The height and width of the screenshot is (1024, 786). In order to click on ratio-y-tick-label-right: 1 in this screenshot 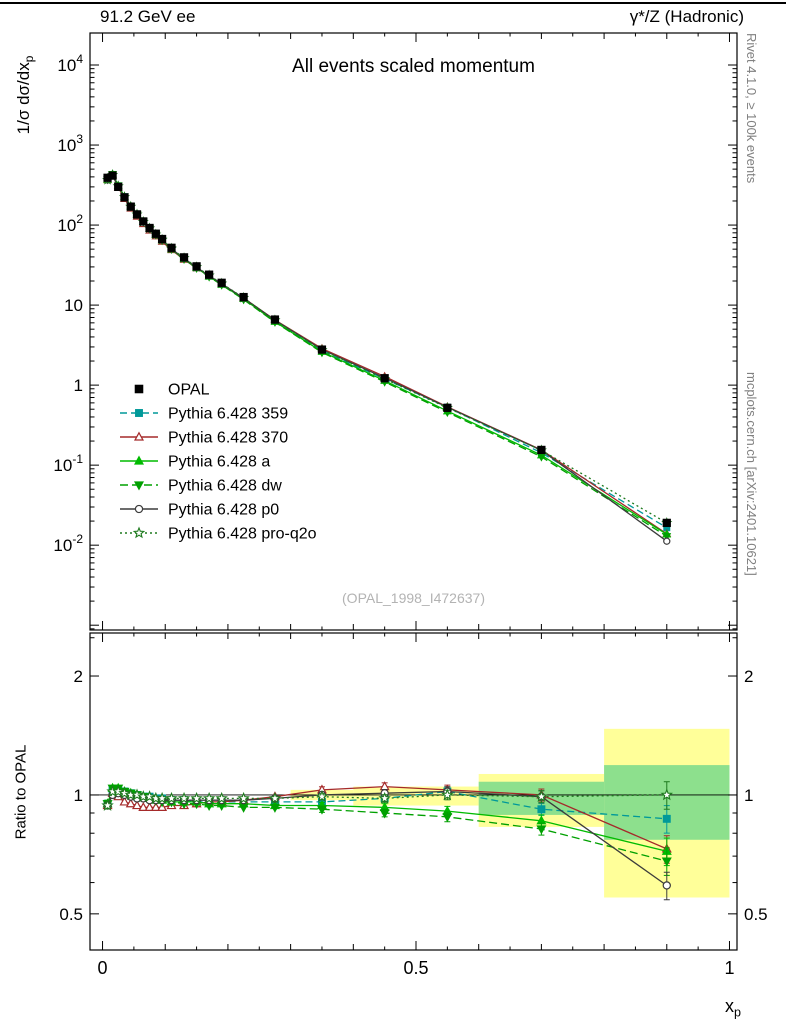, I will do `click(748, 795)`.